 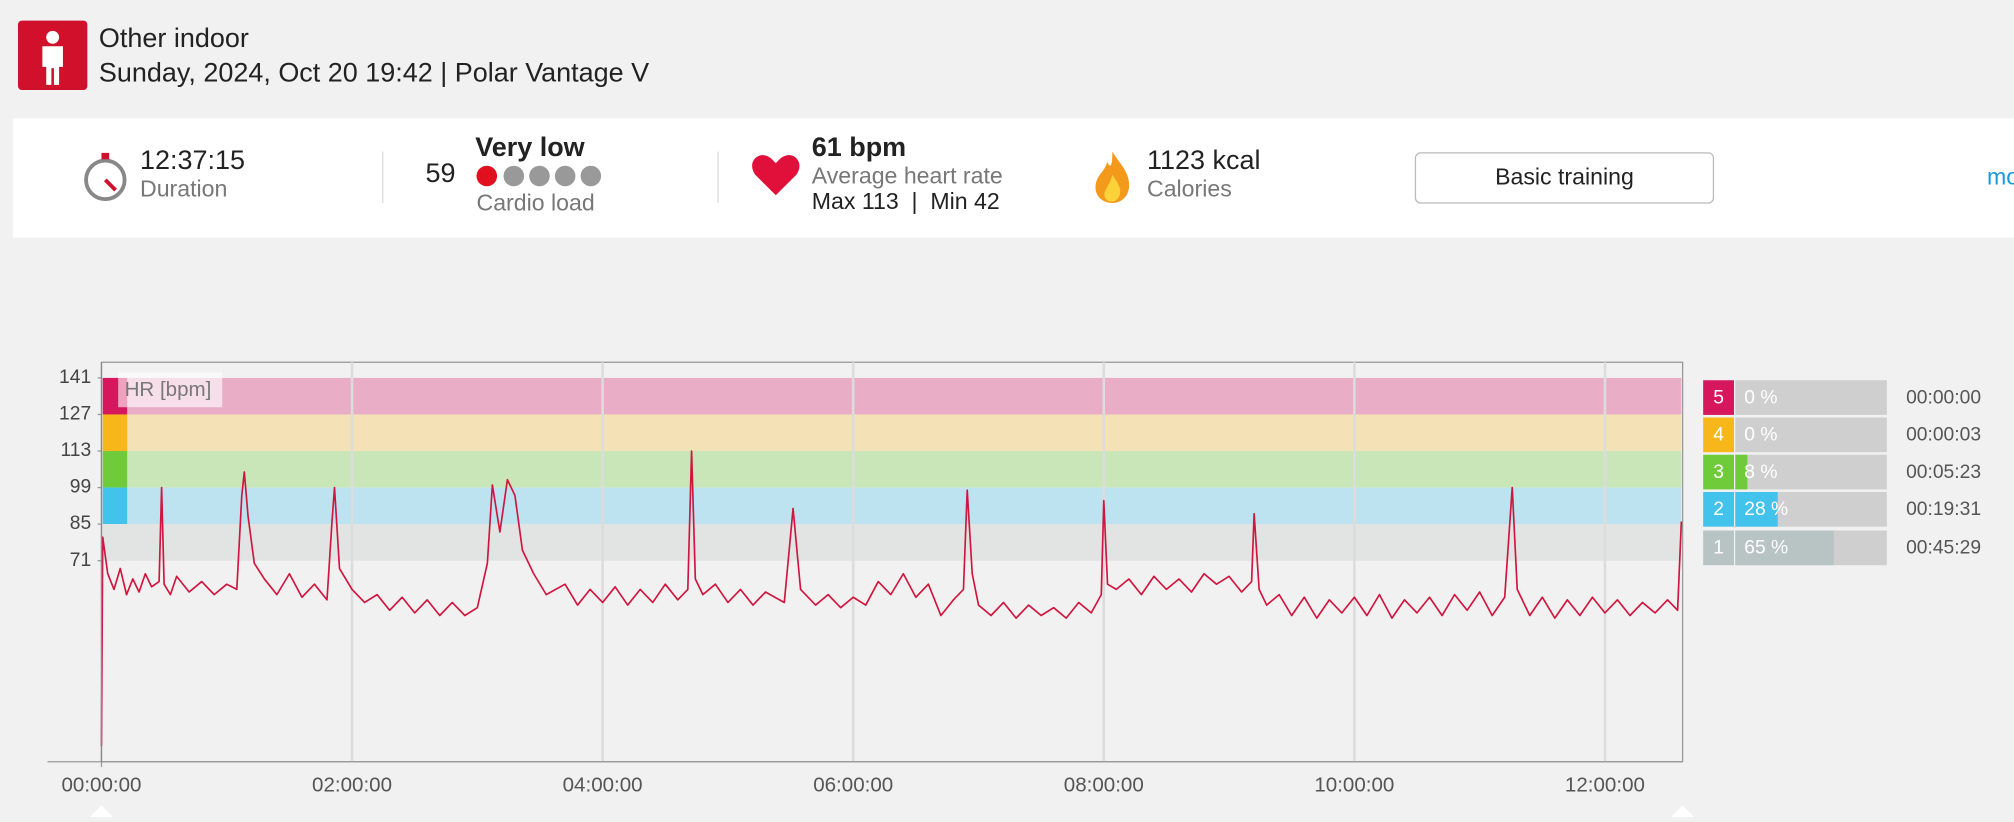 I want to click on zone-number: 1, so click(x=1718, y=548).